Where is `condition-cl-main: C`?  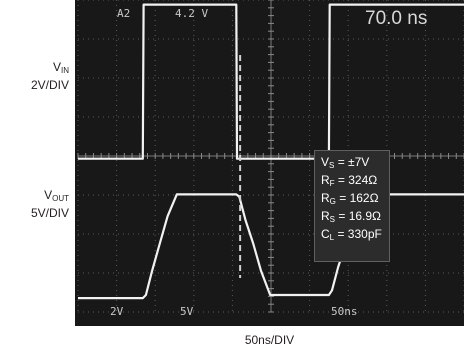
condition-cl-main: C is located at coordinates (325, 234).